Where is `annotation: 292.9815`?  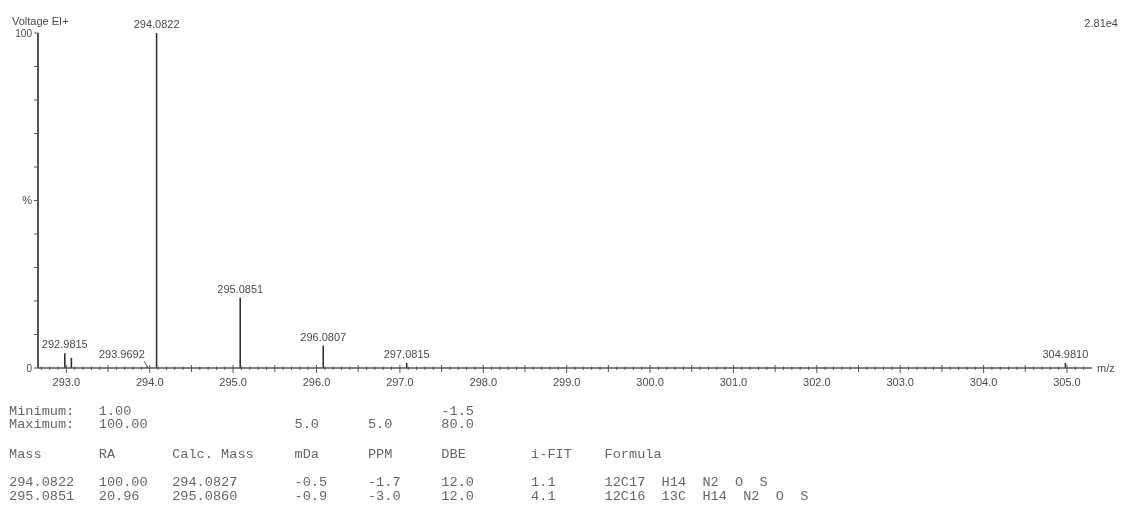
annotation: 292.9815 is located at coordinates (64, 344).